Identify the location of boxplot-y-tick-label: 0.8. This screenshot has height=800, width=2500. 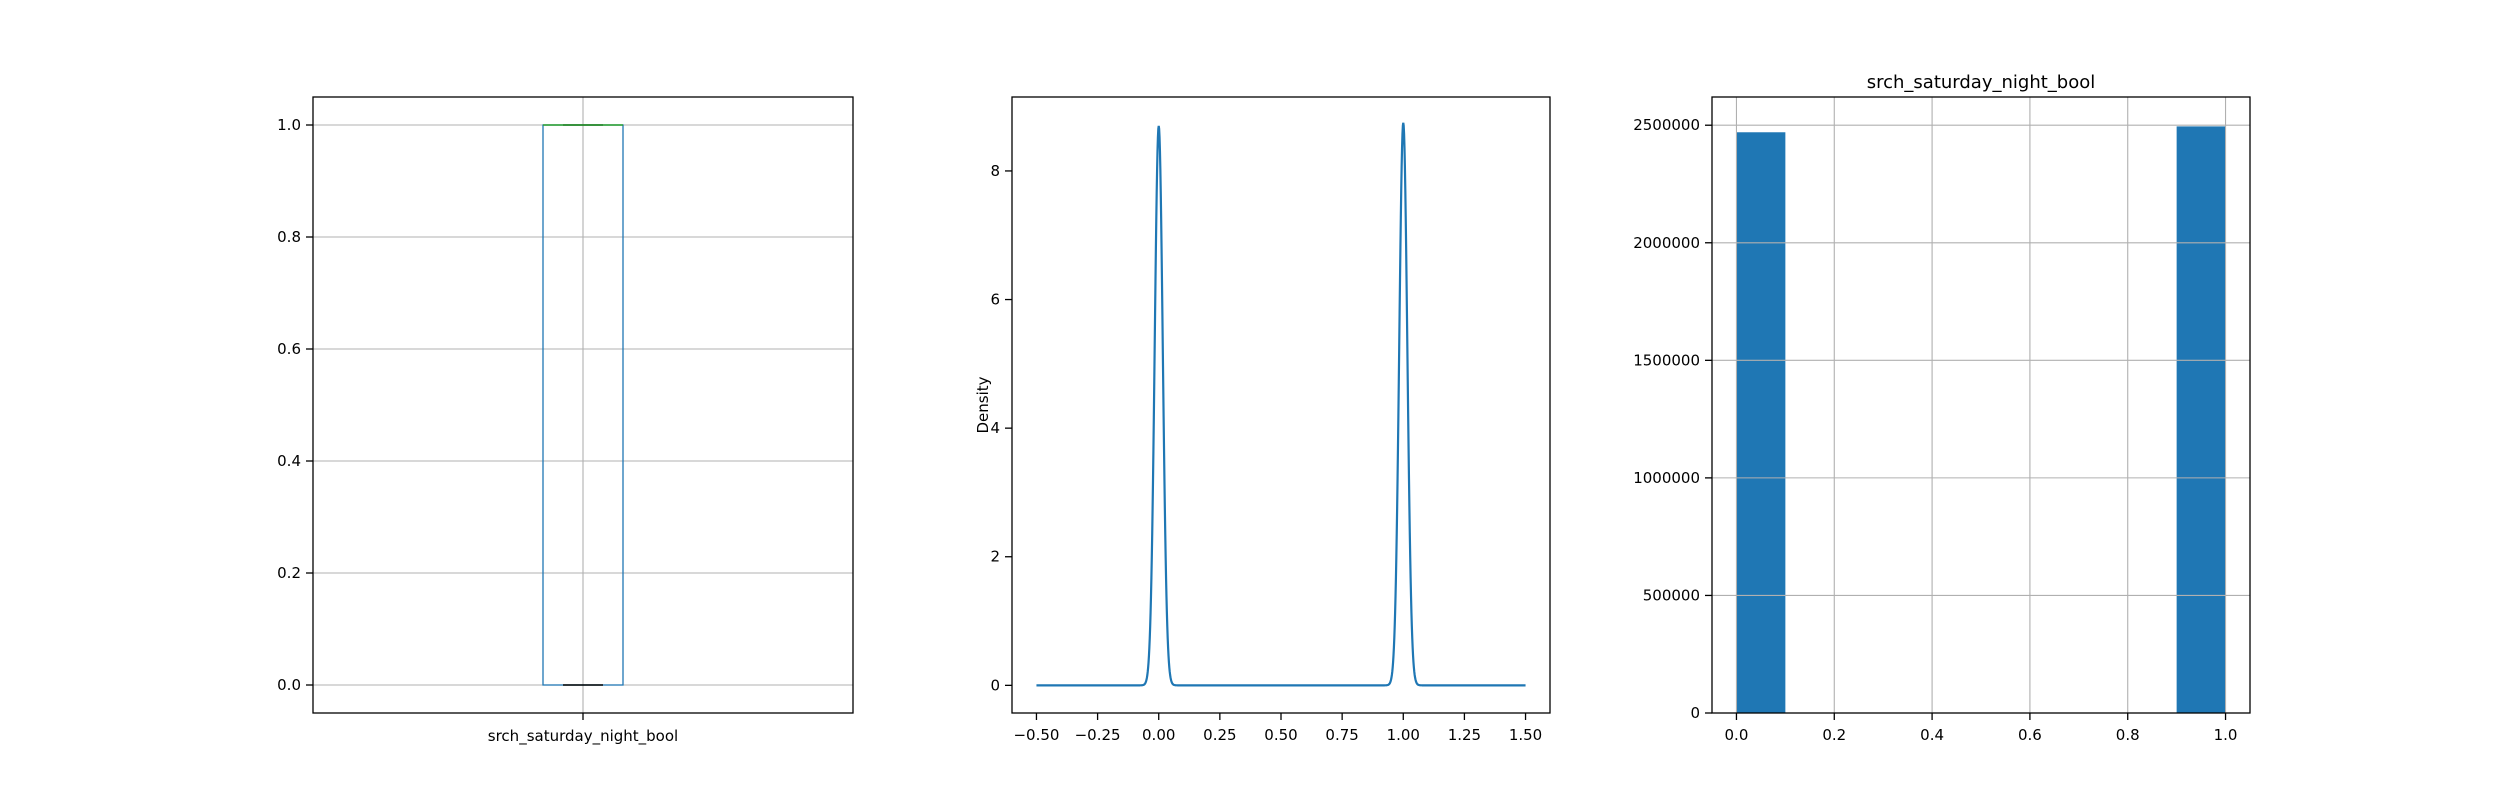
(289, 237).